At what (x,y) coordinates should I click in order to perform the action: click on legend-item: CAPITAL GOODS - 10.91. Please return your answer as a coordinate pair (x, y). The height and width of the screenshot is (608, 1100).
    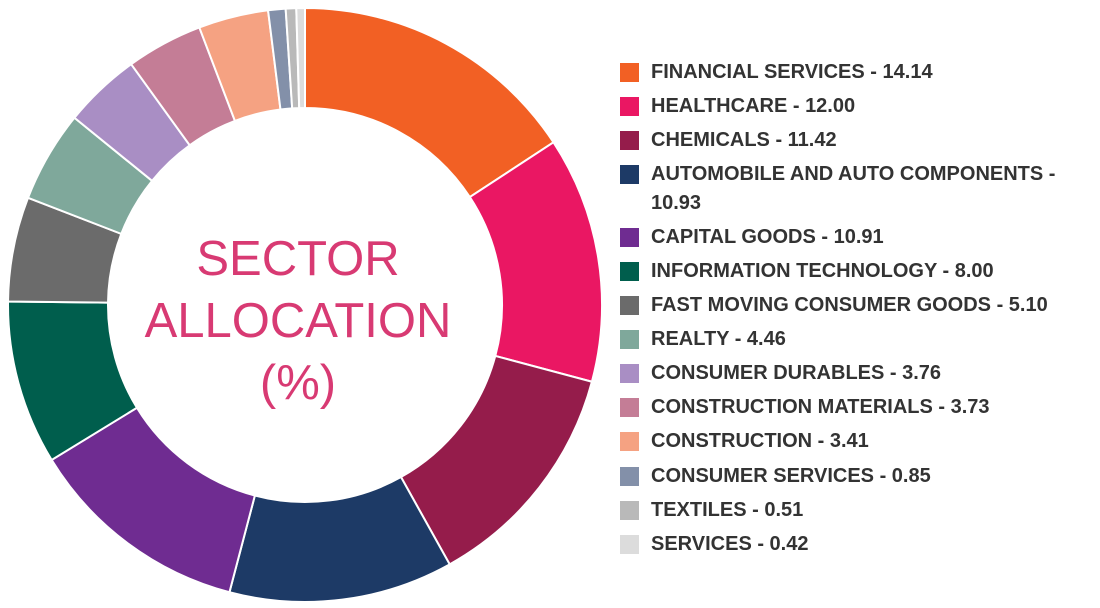
    Looking at the image, I should click on (857, 237).